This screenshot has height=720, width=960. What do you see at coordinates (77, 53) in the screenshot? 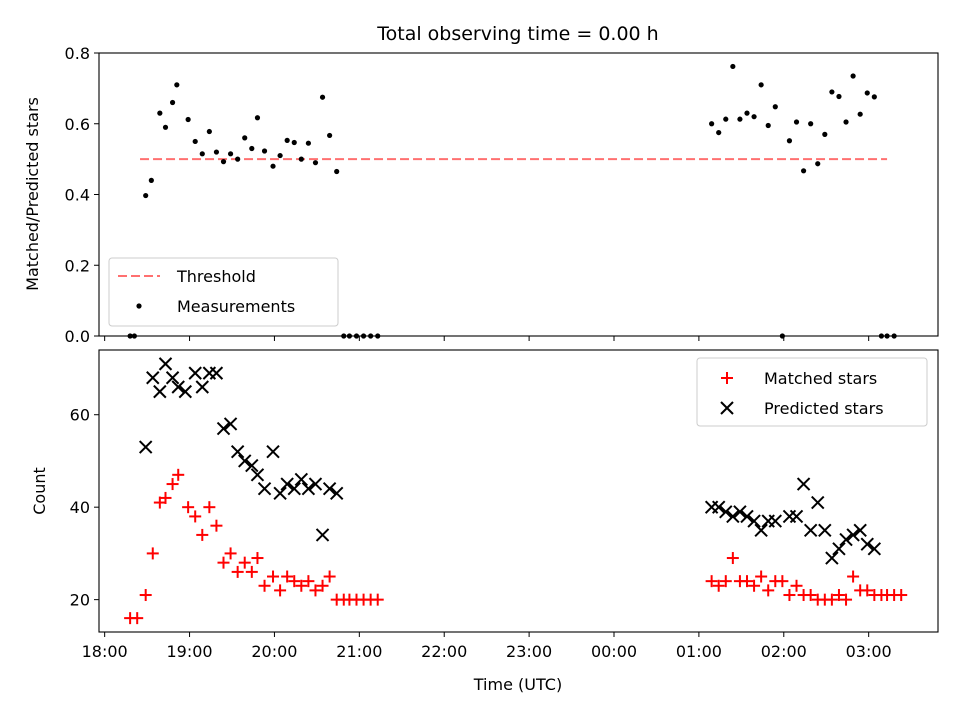
I see `top-y-tick-label: 0.8` at bounding box center [77, 53].